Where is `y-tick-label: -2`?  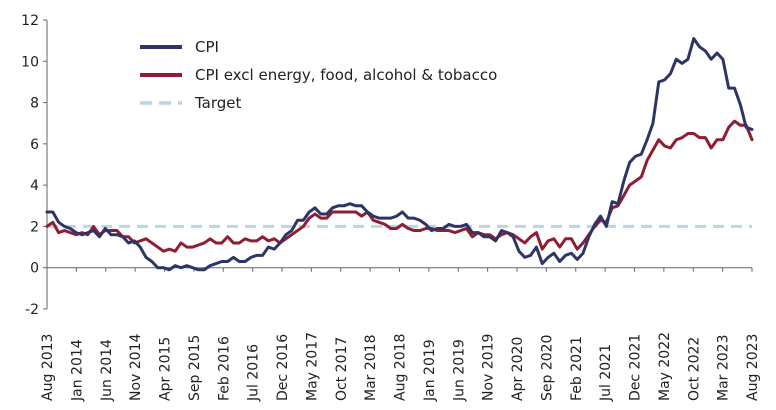
y-tick-label: -2 is located at coordinates (32, 310).